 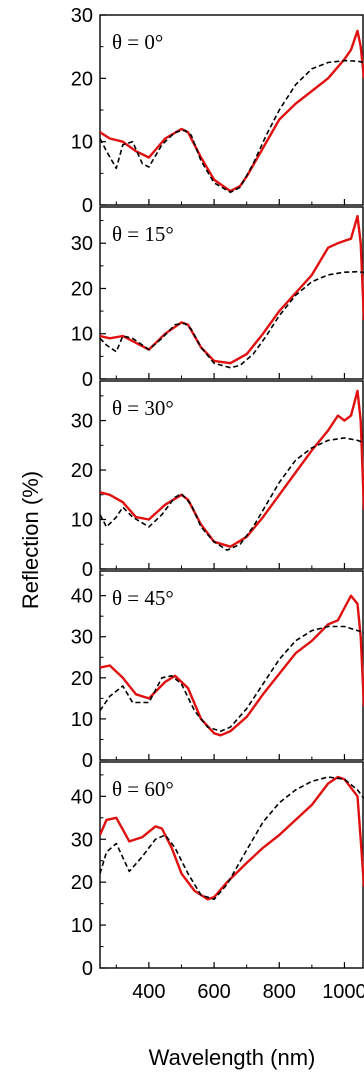 What do you see at coordinates (279, 992) in the screenshot?
I see `x-tick-label: 800` at bounding box center [279, 992].